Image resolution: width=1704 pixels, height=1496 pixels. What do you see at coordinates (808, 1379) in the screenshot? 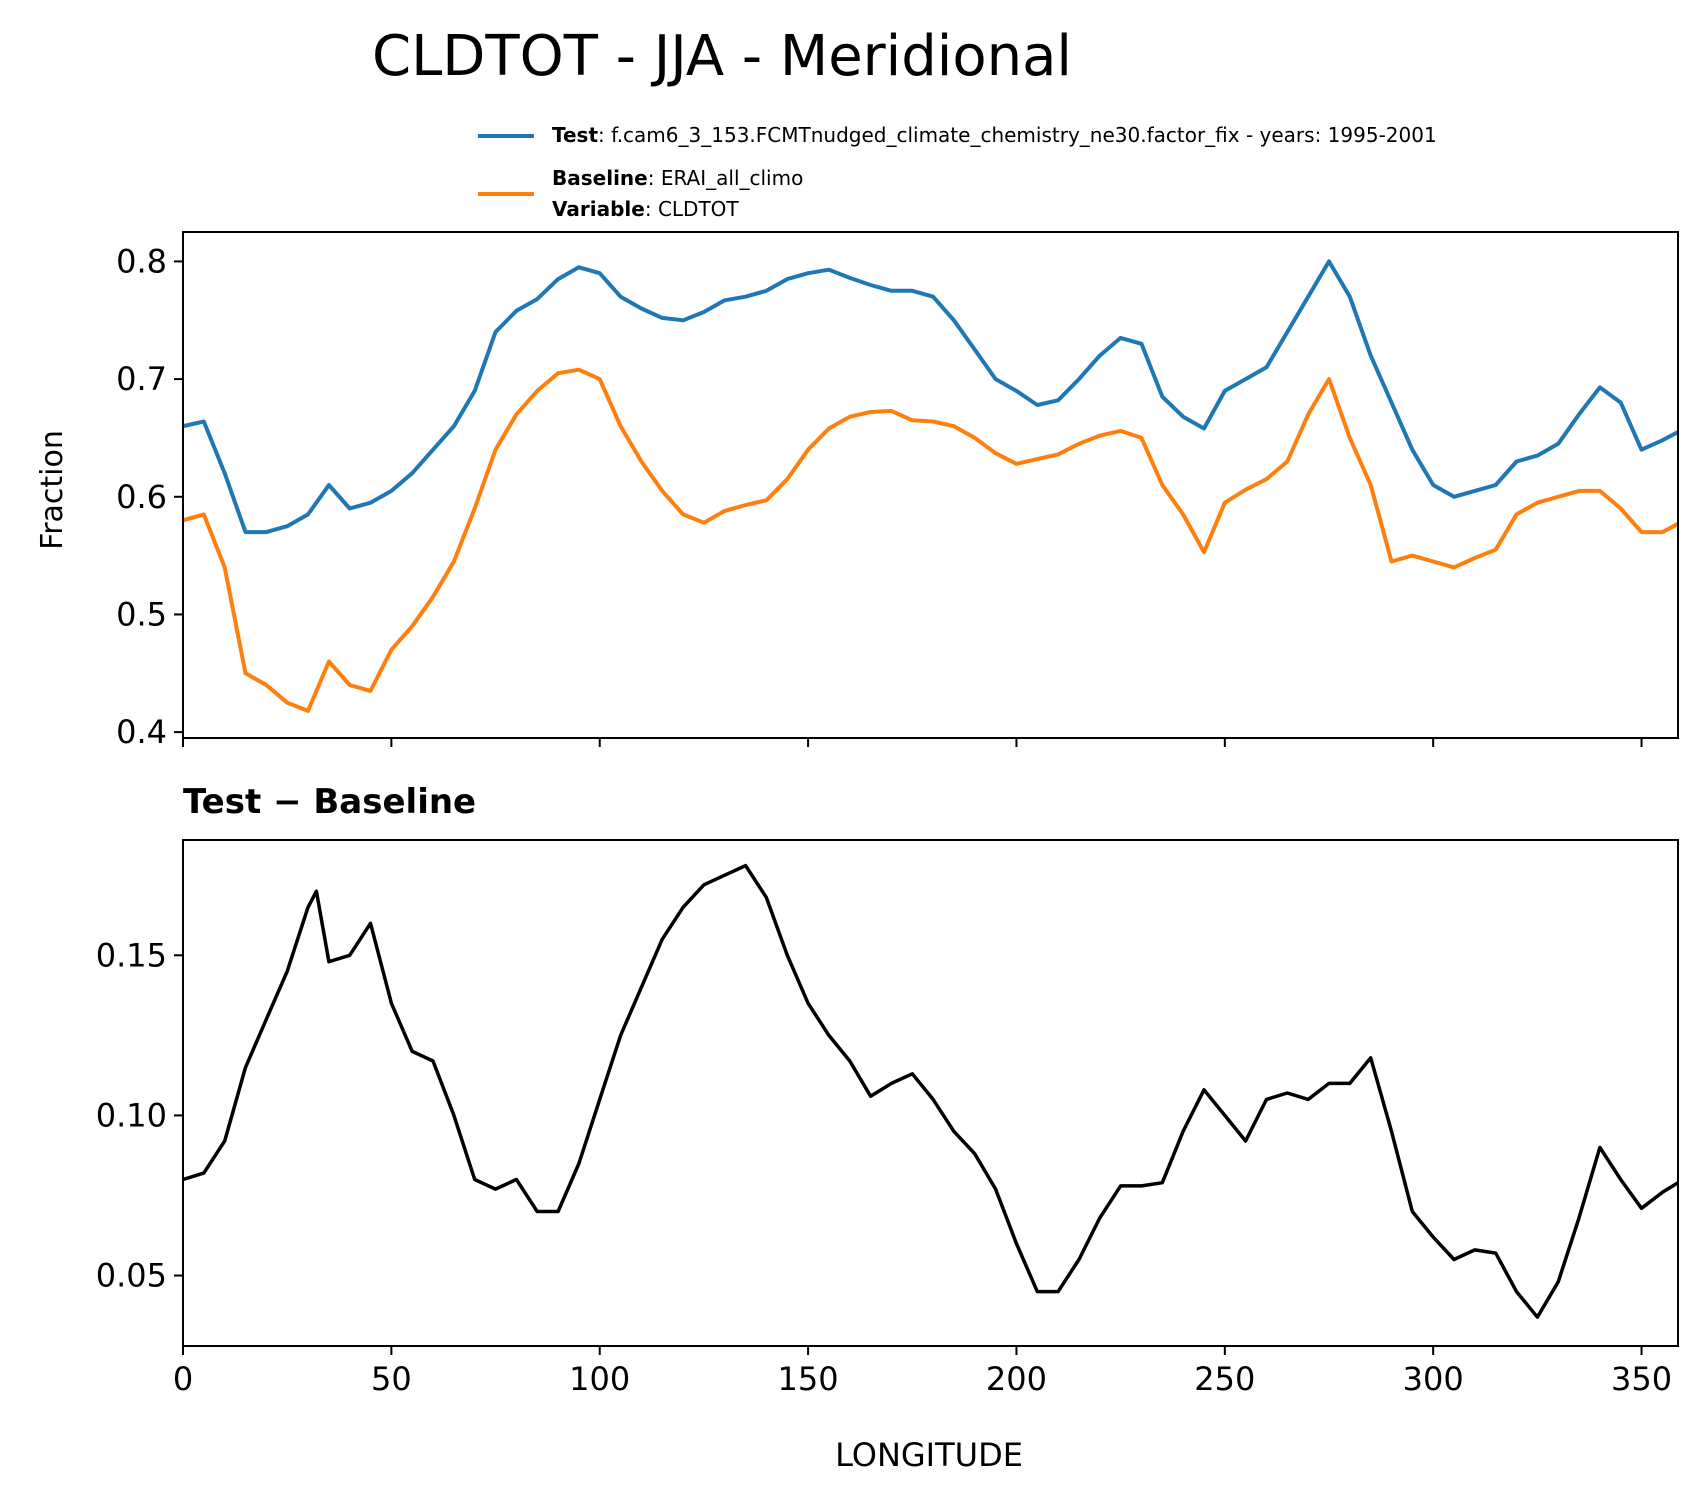
I see `x-tick-label: 150` at bounding box center [808, 1379].